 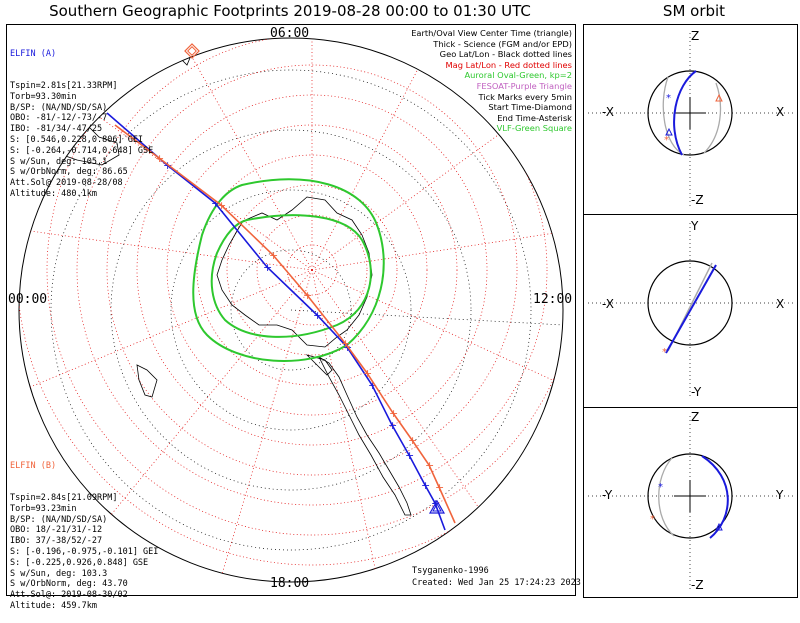 I want to click on auroral-oval, so click(x=288, y=270).